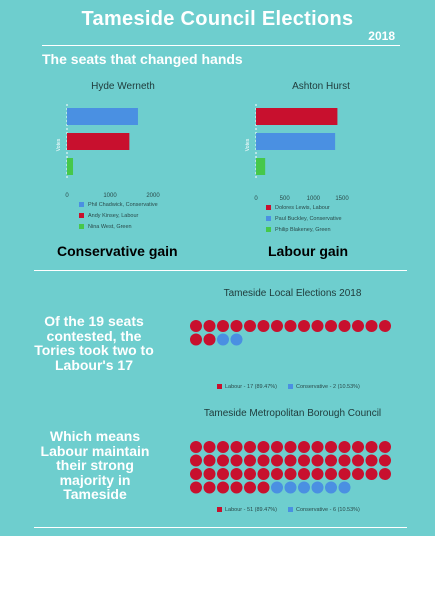  I want to click on bar-philip-blakeney-green, so click(261, 166).